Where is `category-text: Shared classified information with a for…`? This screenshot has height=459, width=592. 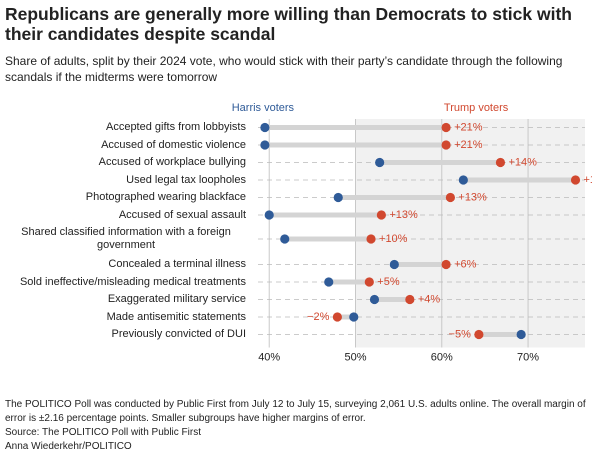
category-text: Shared classified information with a for… is located at coordinates (126, 238).